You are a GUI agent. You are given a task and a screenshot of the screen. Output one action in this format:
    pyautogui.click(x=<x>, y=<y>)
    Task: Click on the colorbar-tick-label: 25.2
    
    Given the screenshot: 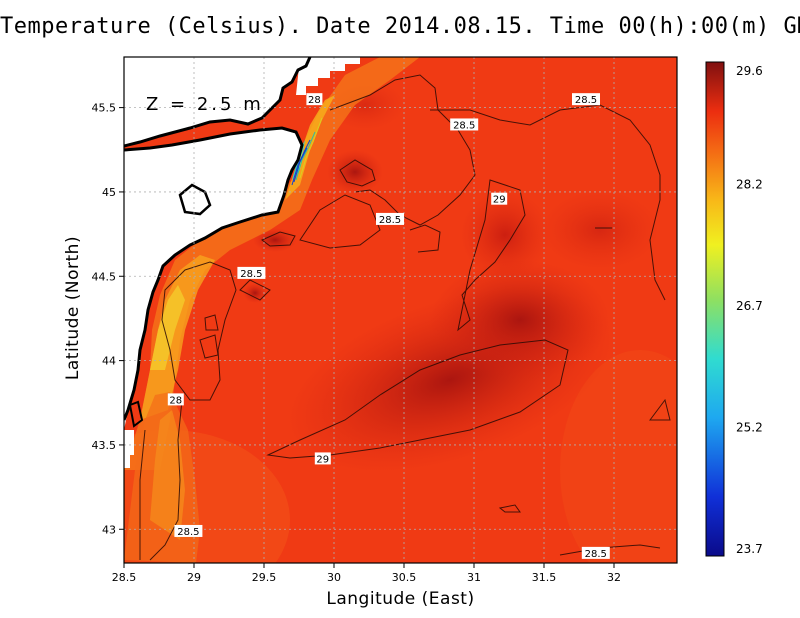 What is the action you would take?
    pyautogui.click(x=749, y=427)
    